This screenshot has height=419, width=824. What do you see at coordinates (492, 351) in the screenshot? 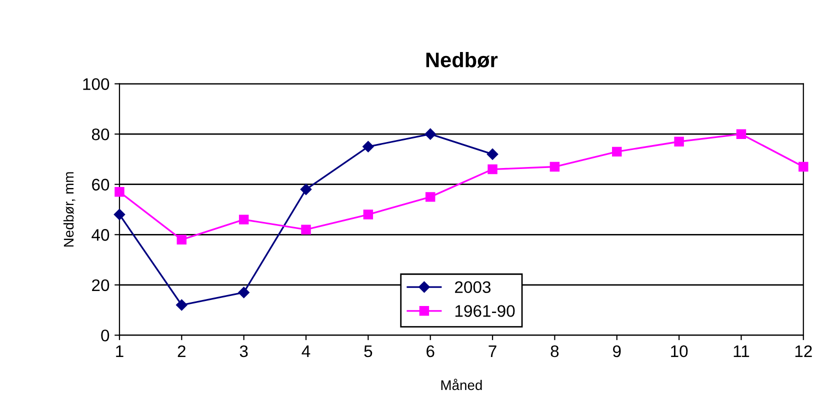
I see `x-tick-label: 7` at bounding box center [492, 351].